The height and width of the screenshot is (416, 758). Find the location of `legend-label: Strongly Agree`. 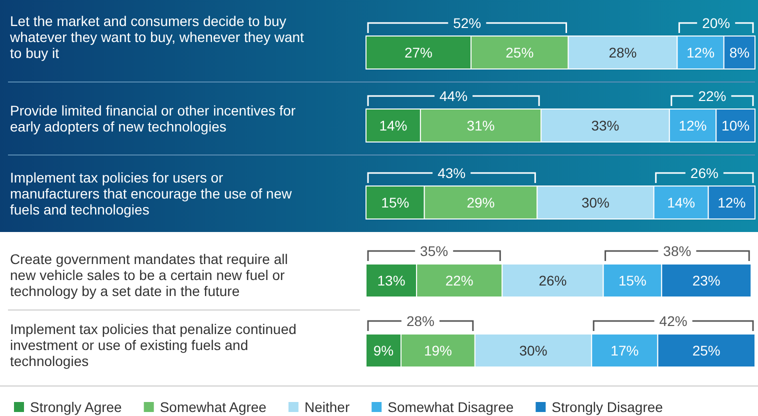

legend-label: Strongly Agree is located at coordinates (76, 407).